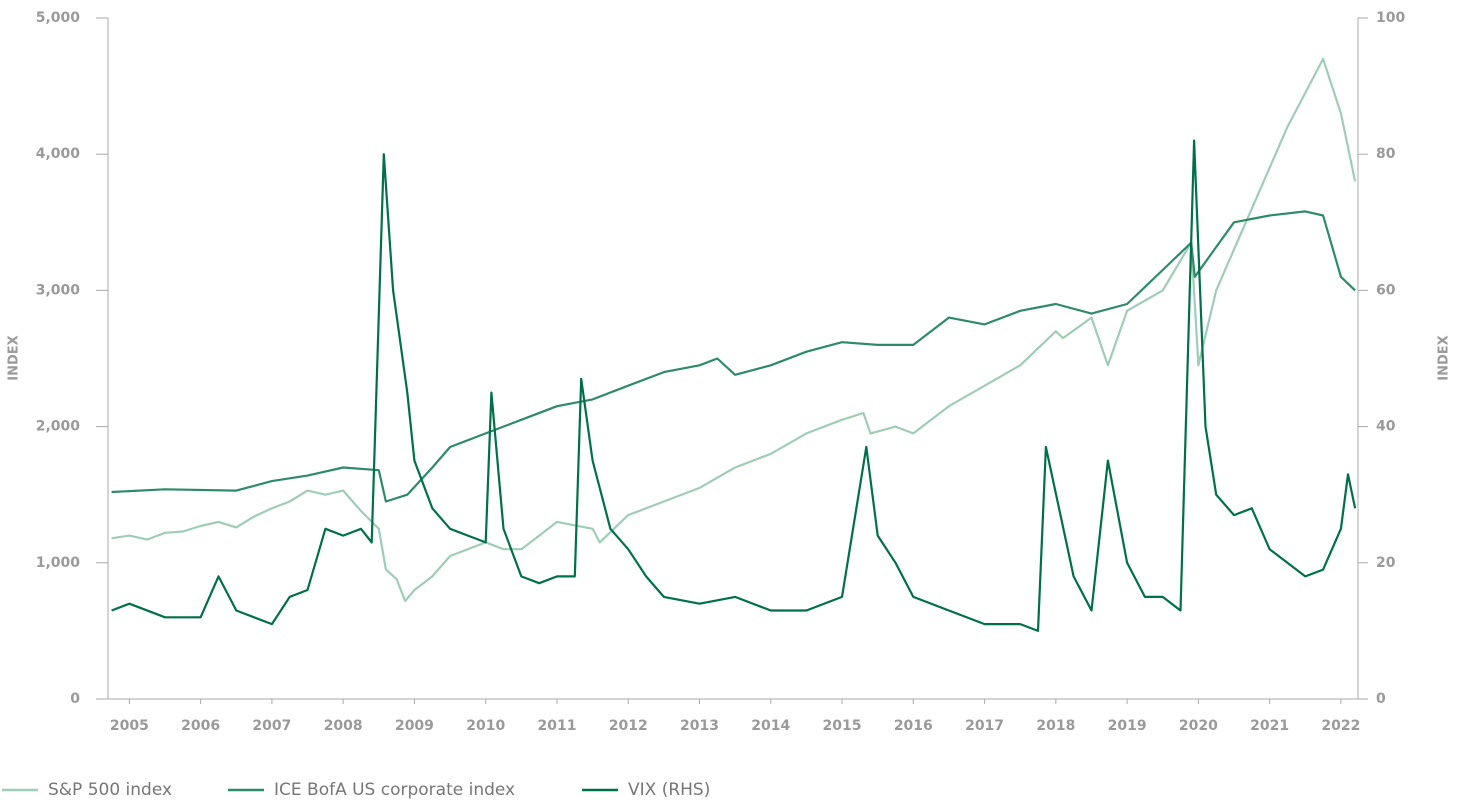 This screenshot has height=800, width=1461. Describe the element at coordinates (669, 790) in the screenshot. I see `legend-label: VIX (RHS)` at that location.